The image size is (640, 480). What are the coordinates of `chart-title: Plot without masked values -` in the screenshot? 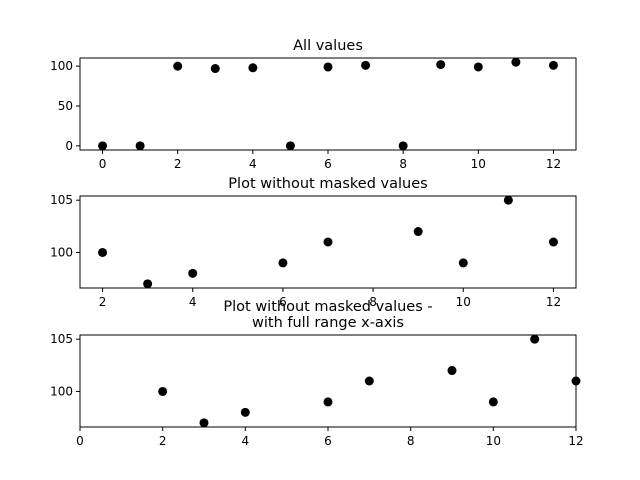 It's located at (327, 307).